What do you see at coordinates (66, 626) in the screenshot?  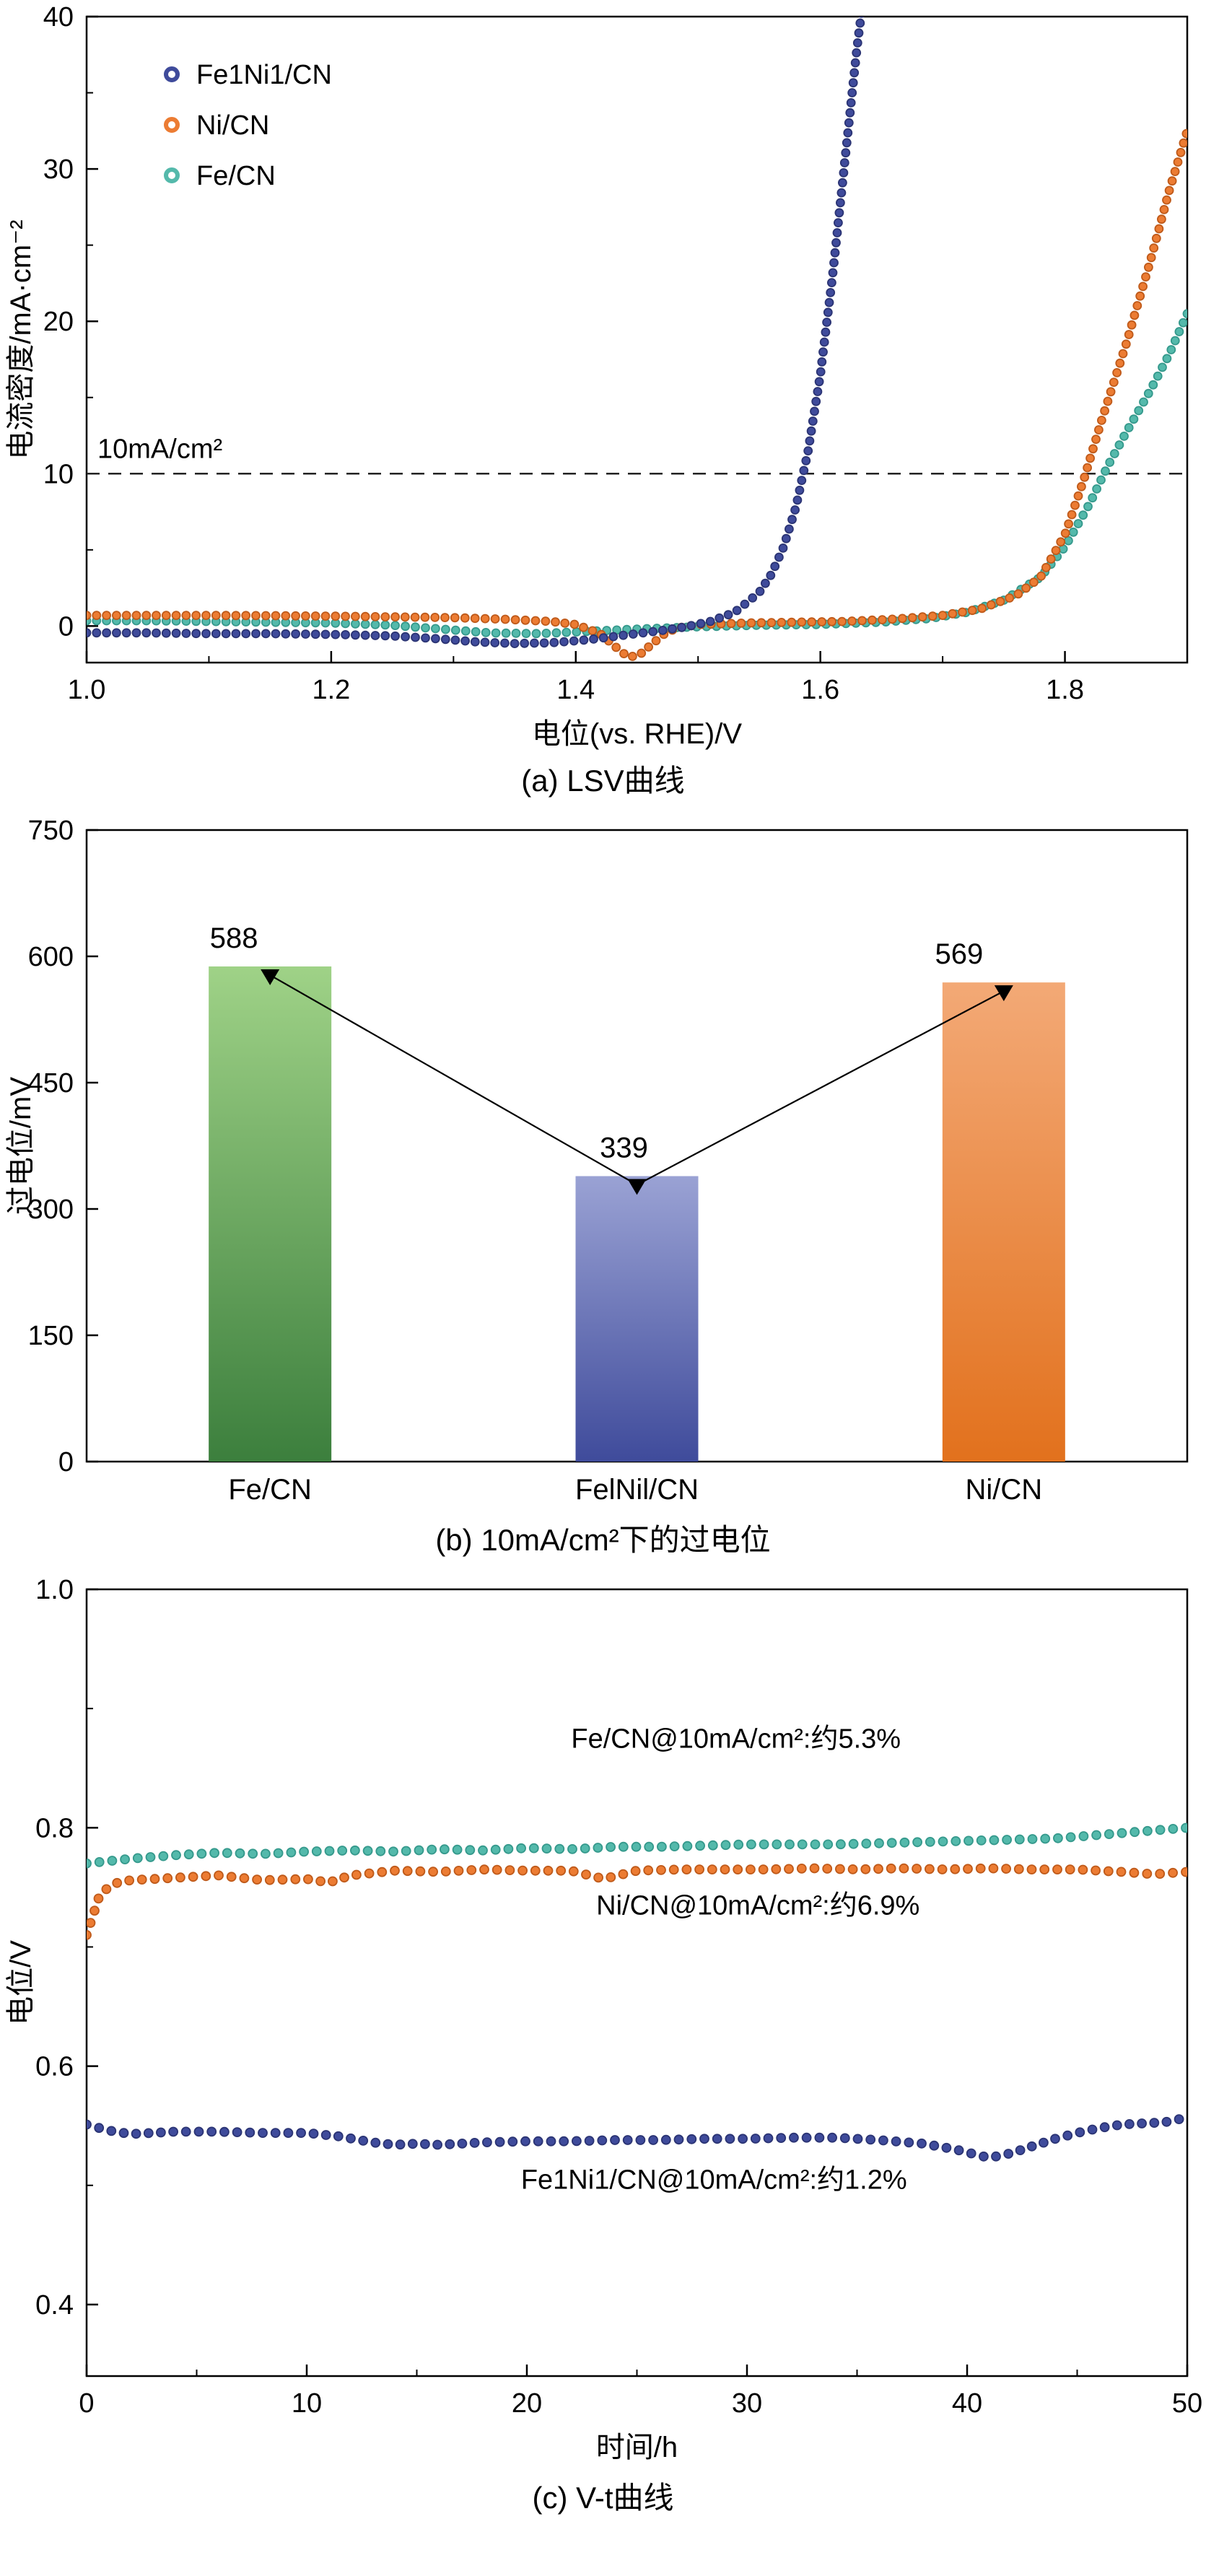 I see `y-tick-label: 0` at bounding box center [66, 626].